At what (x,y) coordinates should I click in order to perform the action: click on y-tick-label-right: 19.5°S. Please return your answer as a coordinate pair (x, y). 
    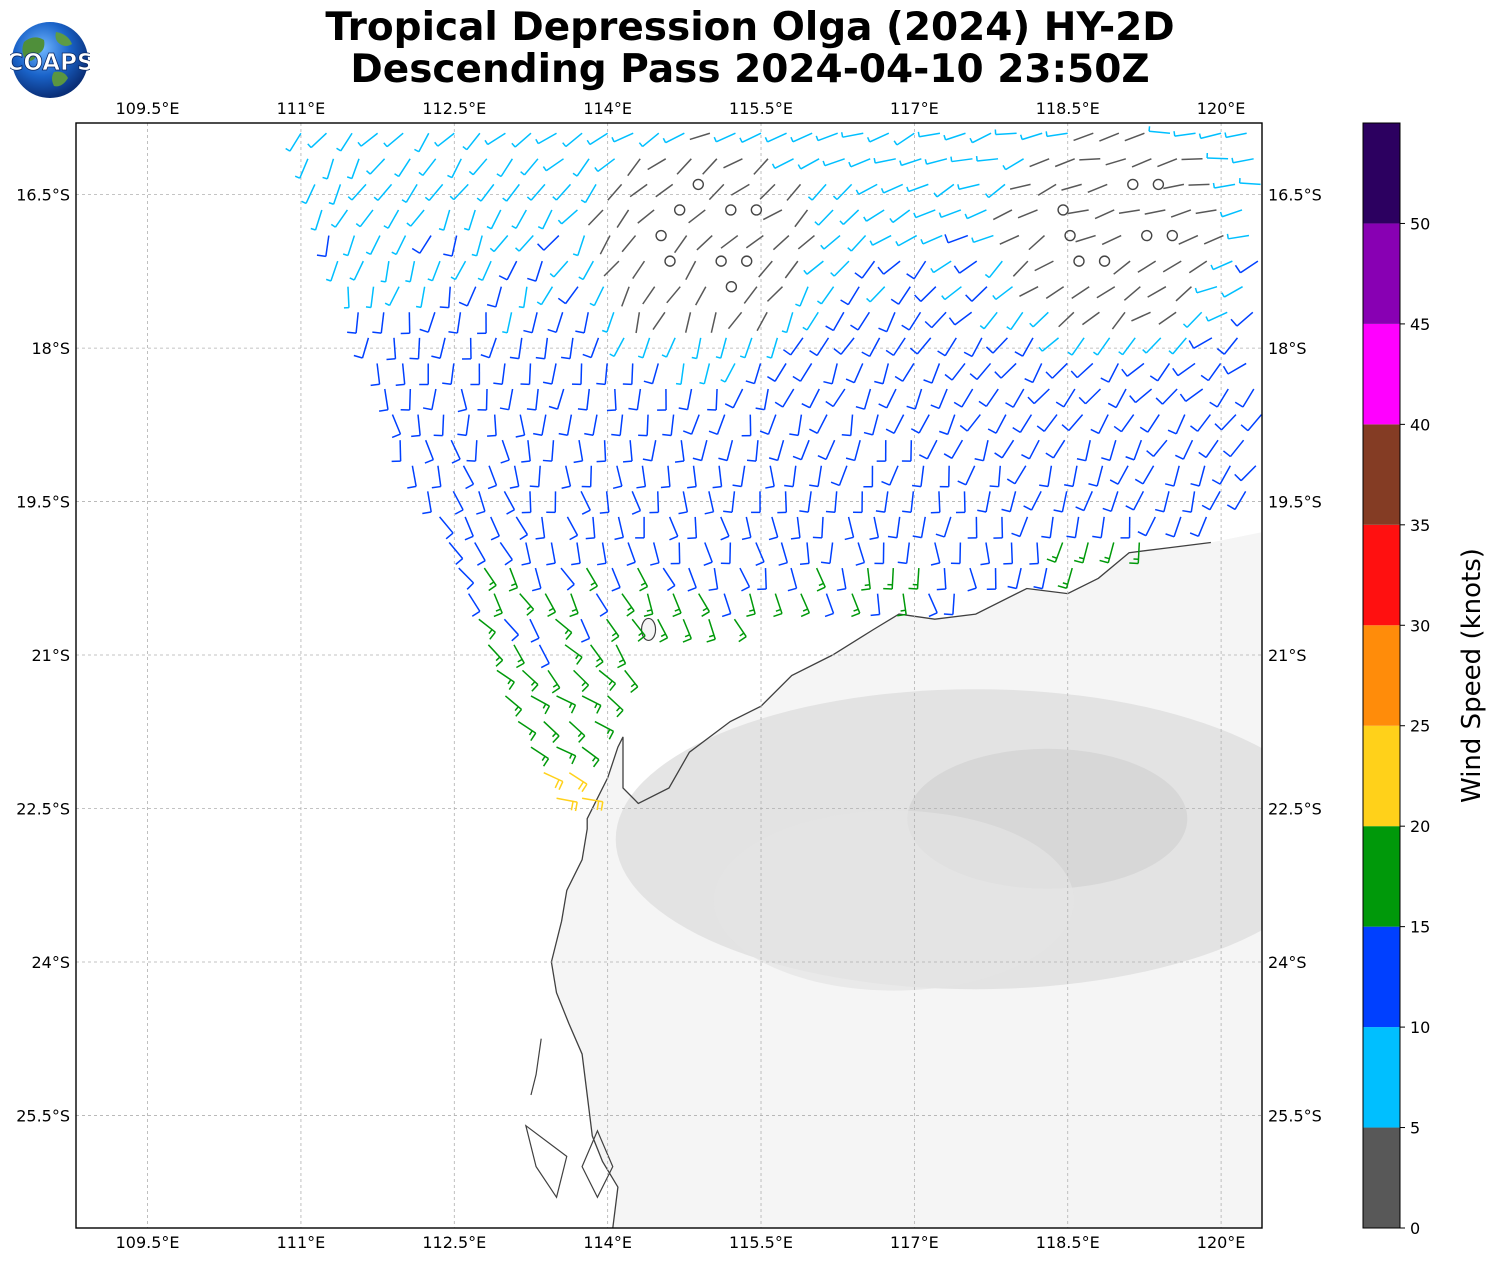
    Looking at the image, I should click on (1295, 502).